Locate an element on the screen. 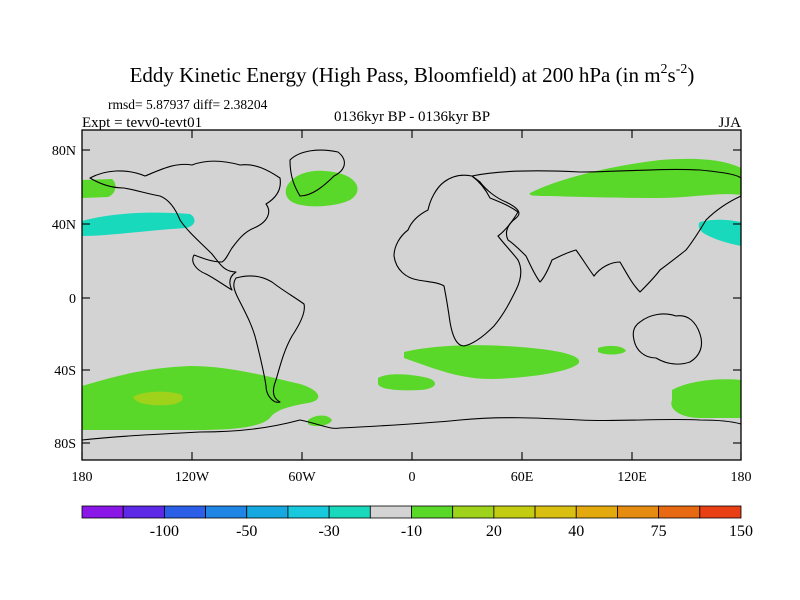  colorbar-label: -100 is located at coordinates (164, 531).